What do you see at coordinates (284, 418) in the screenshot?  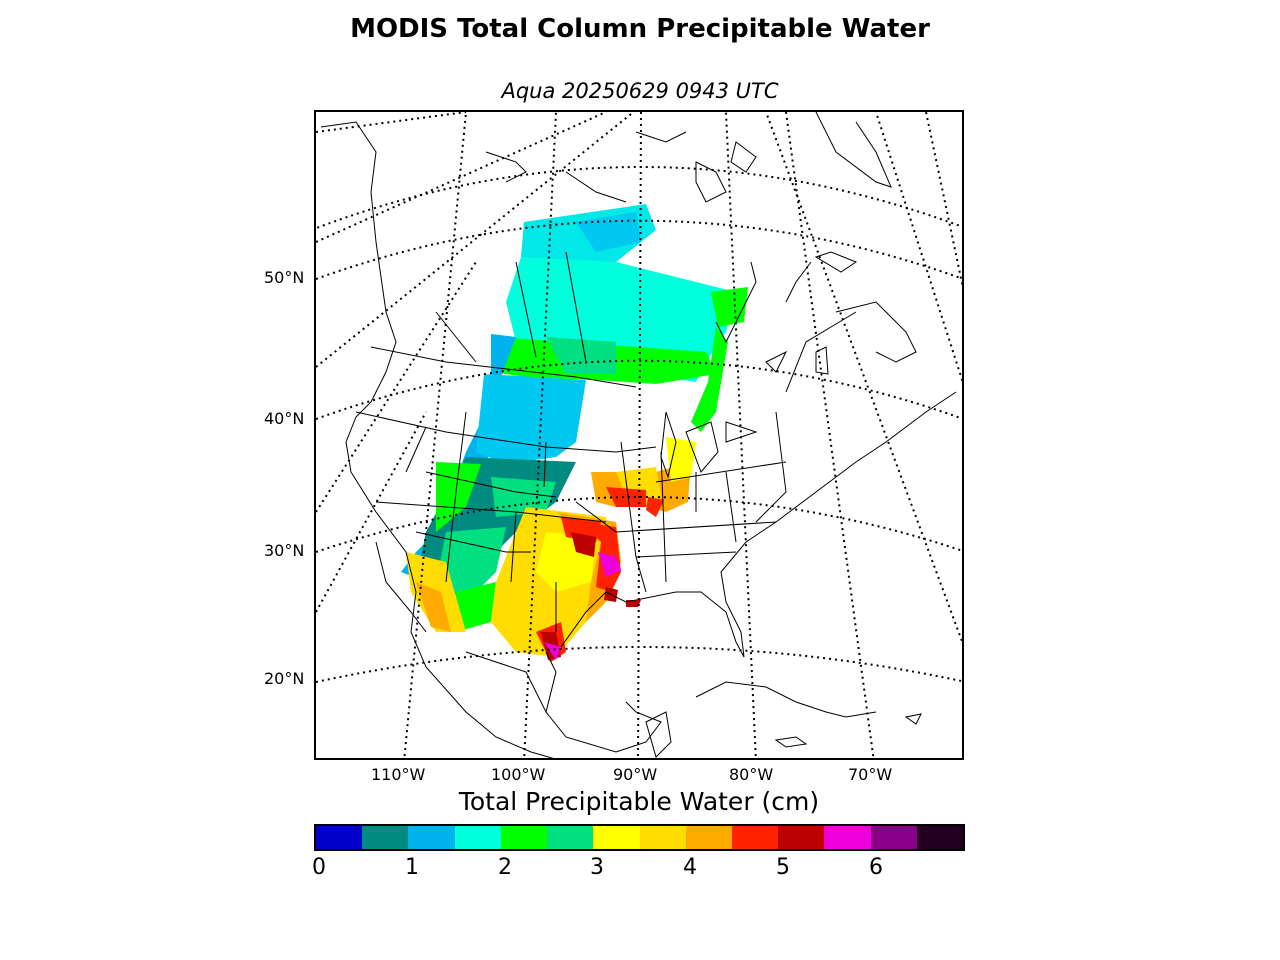 I see `lat-label-40n: 40°N` at bounding box center [284, 418].